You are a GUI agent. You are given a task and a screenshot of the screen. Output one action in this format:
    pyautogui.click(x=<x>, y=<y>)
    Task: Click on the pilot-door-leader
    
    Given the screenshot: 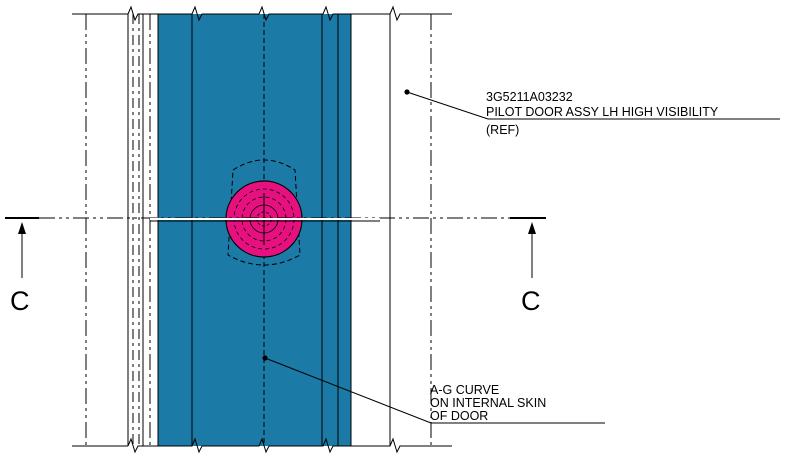 What is the action you would take?
    pyautogui.click(x=592, y=104)
    